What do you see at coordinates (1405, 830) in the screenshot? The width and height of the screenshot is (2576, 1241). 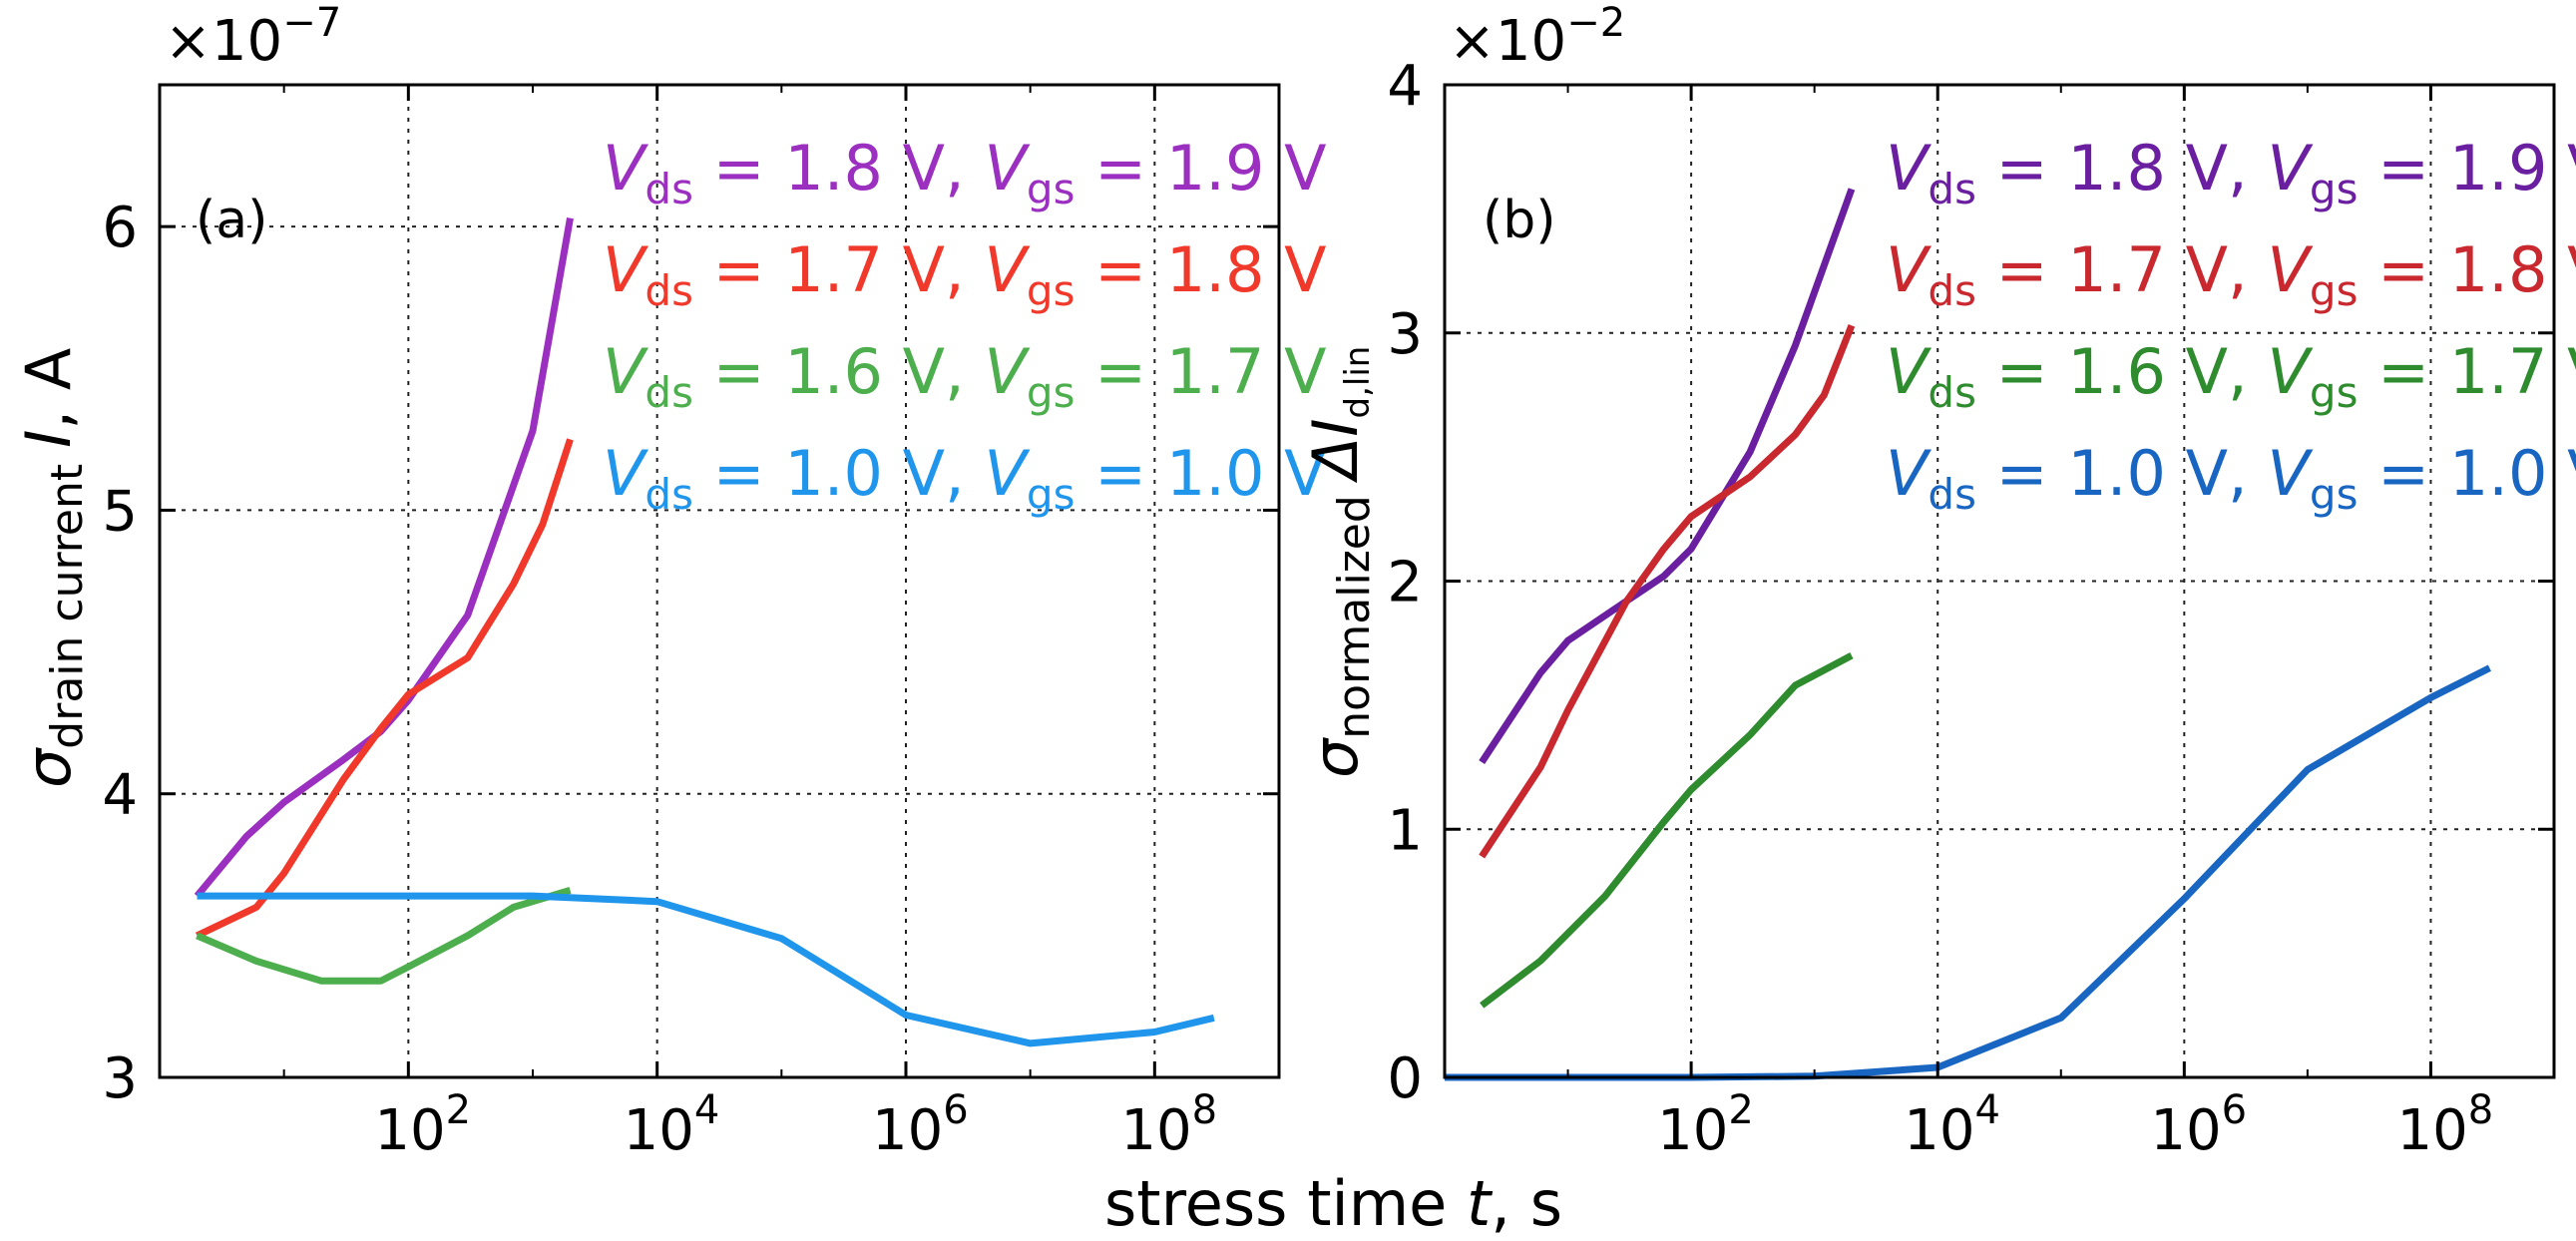 I see `y-tick-label: 1` at bounding box center [1405, 830].